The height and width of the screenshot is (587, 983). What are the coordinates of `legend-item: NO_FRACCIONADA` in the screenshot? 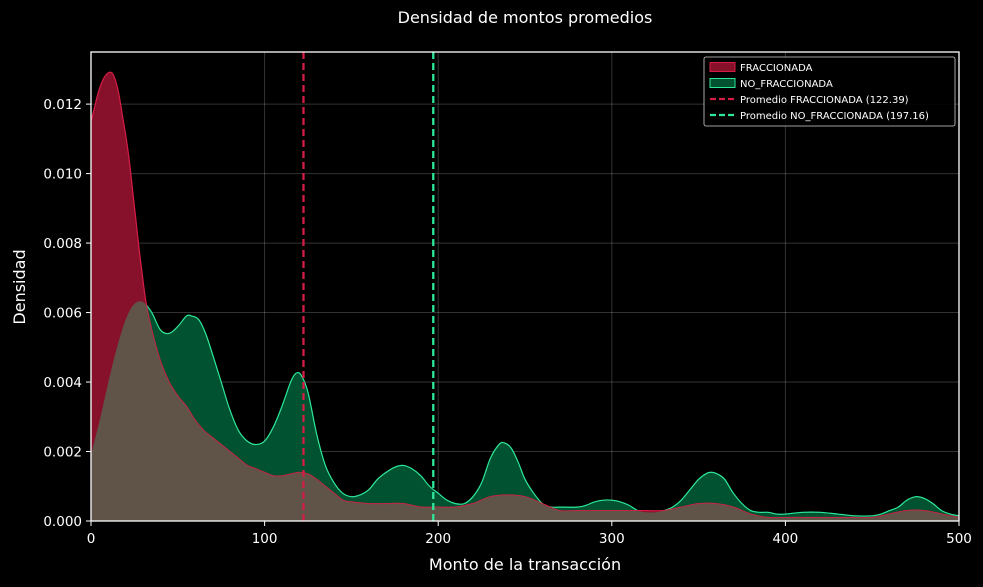 It's located at (771, 84).